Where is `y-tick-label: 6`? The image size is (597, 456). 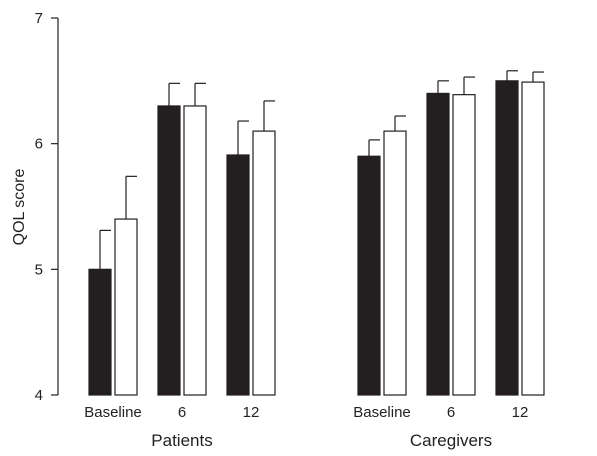 y-tick-label: 6 is located at coordinates (39, 144).